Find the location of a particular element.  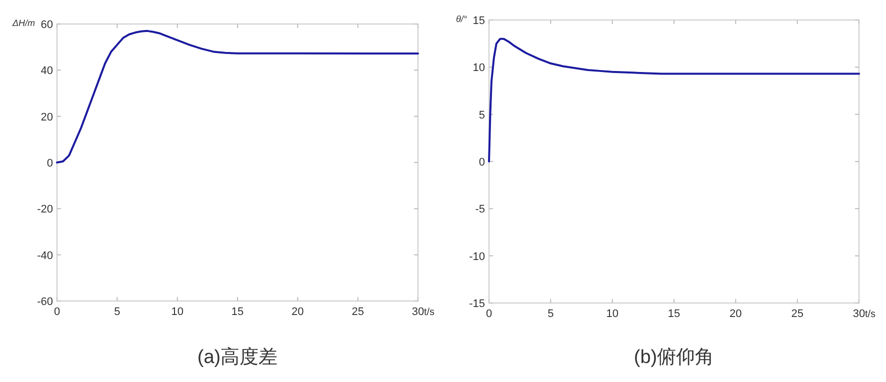

text: (b)俯仰角 is located at coordinates (674, 357).